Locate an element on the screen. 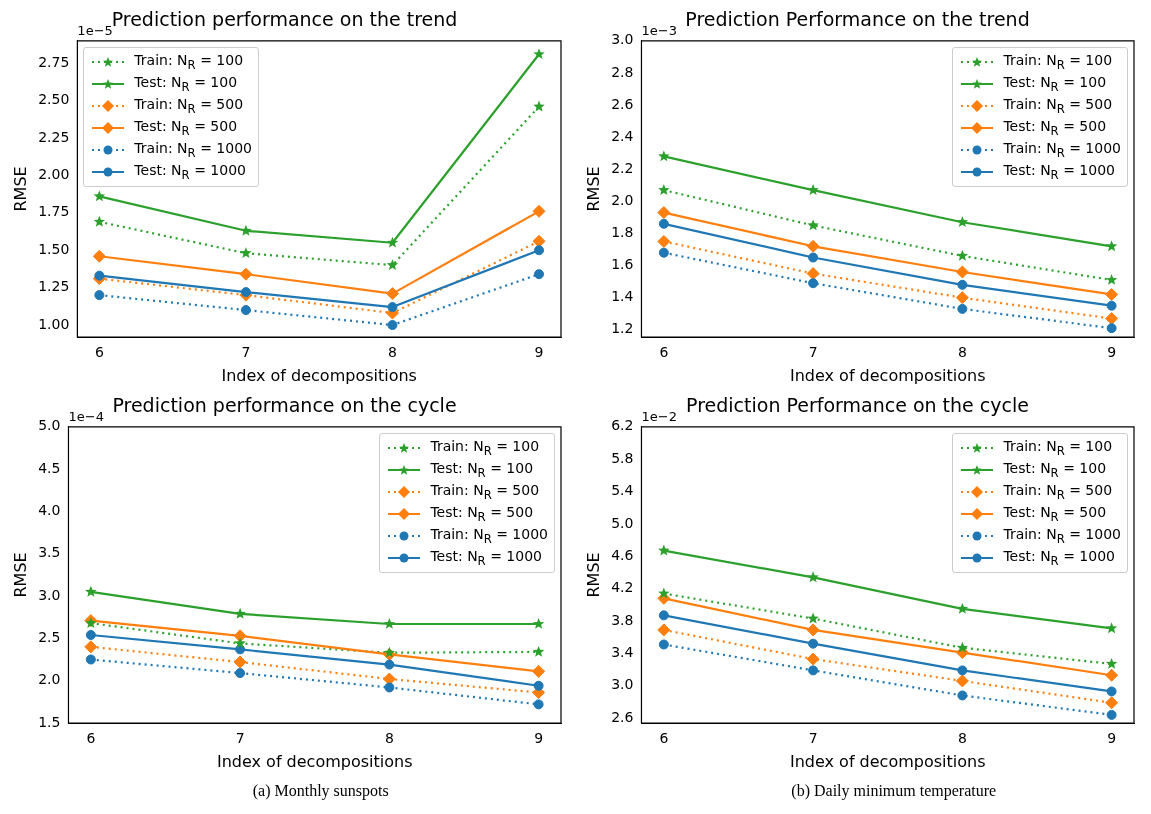 This screenshot has height=814, width=1151. text: 1e−3 is located at coordinates (659, 30).